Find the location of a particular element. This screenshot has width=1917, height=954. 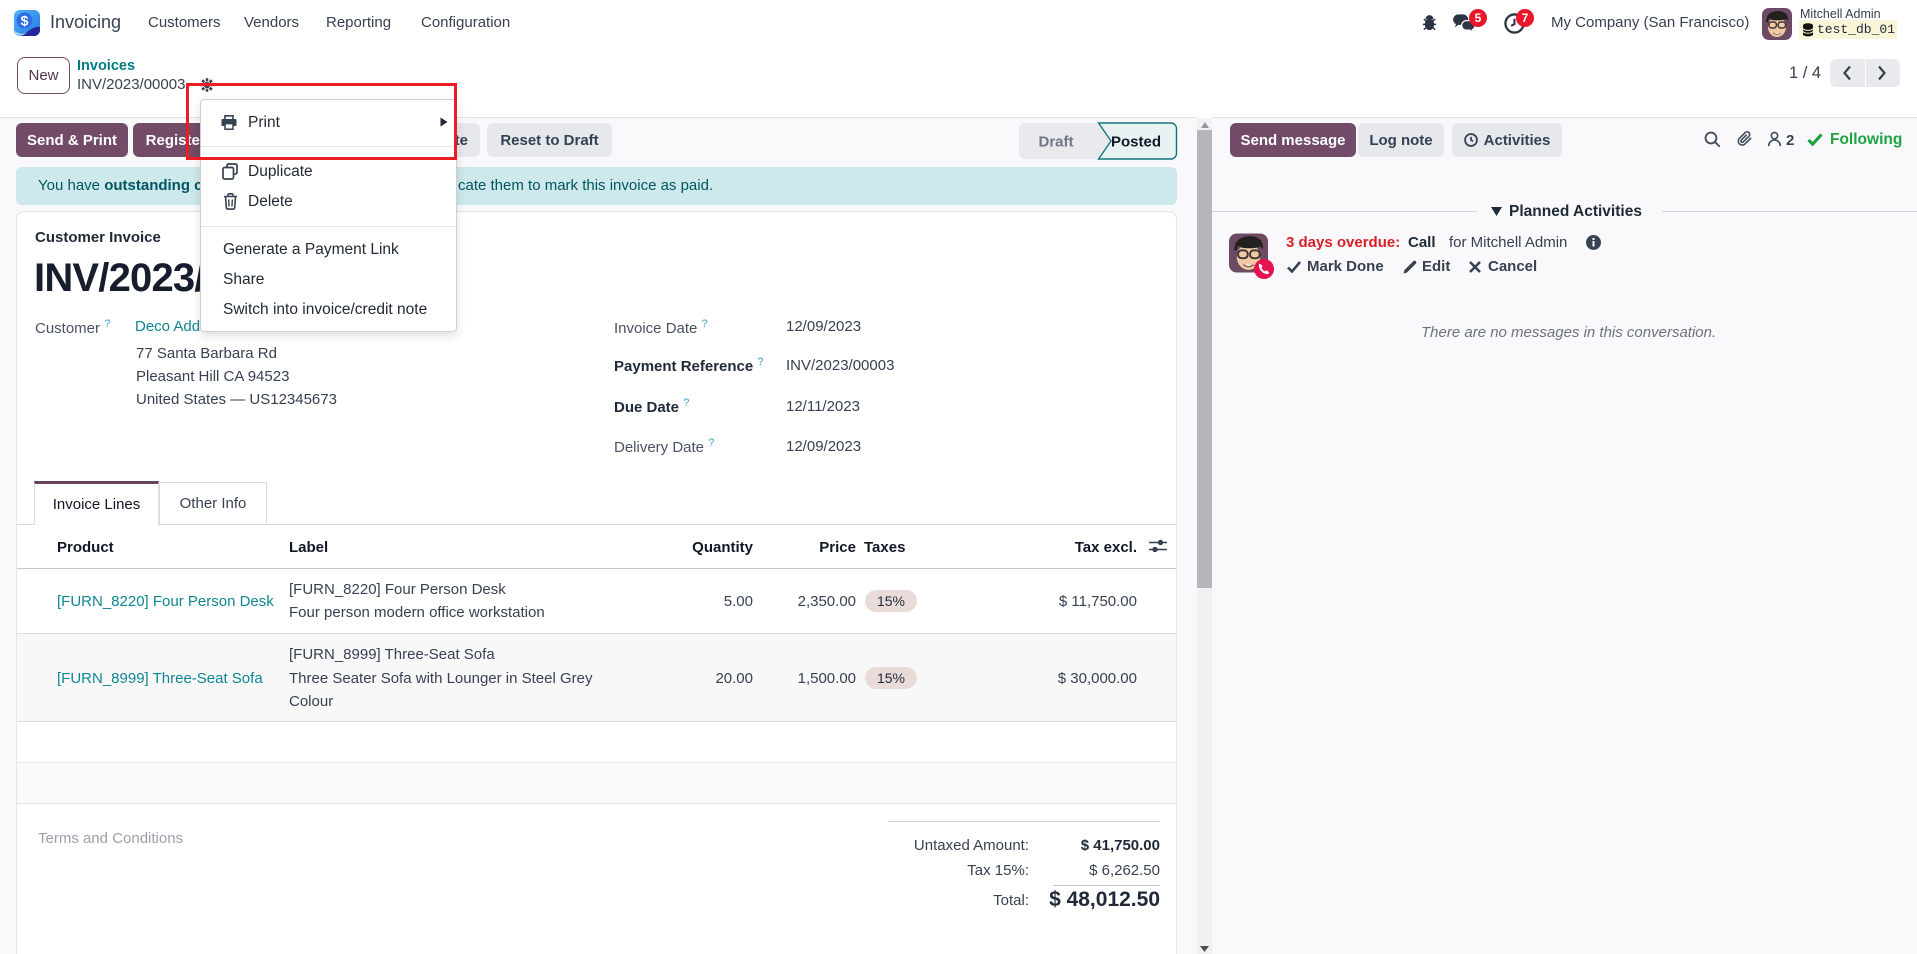

svg-text: Posted is located at coordinates (1136, 142).